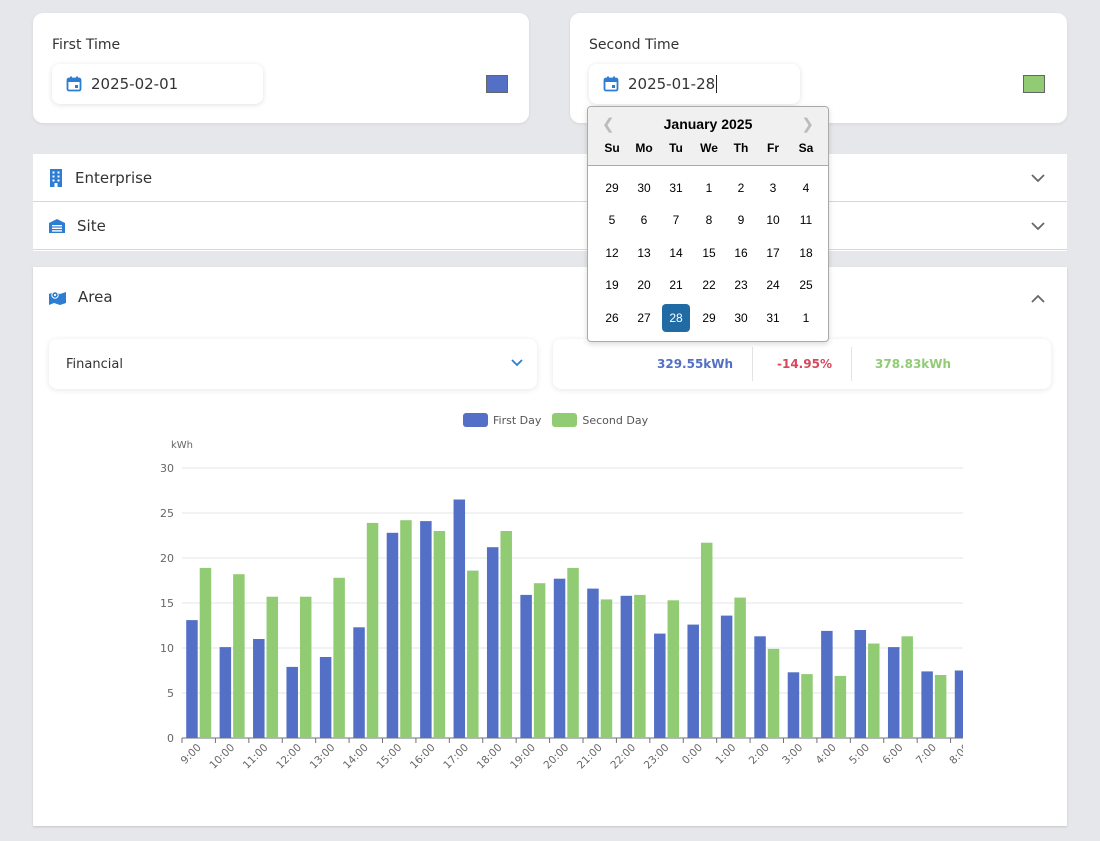  I want to click on accordion-site: Site, so click(550, 226).